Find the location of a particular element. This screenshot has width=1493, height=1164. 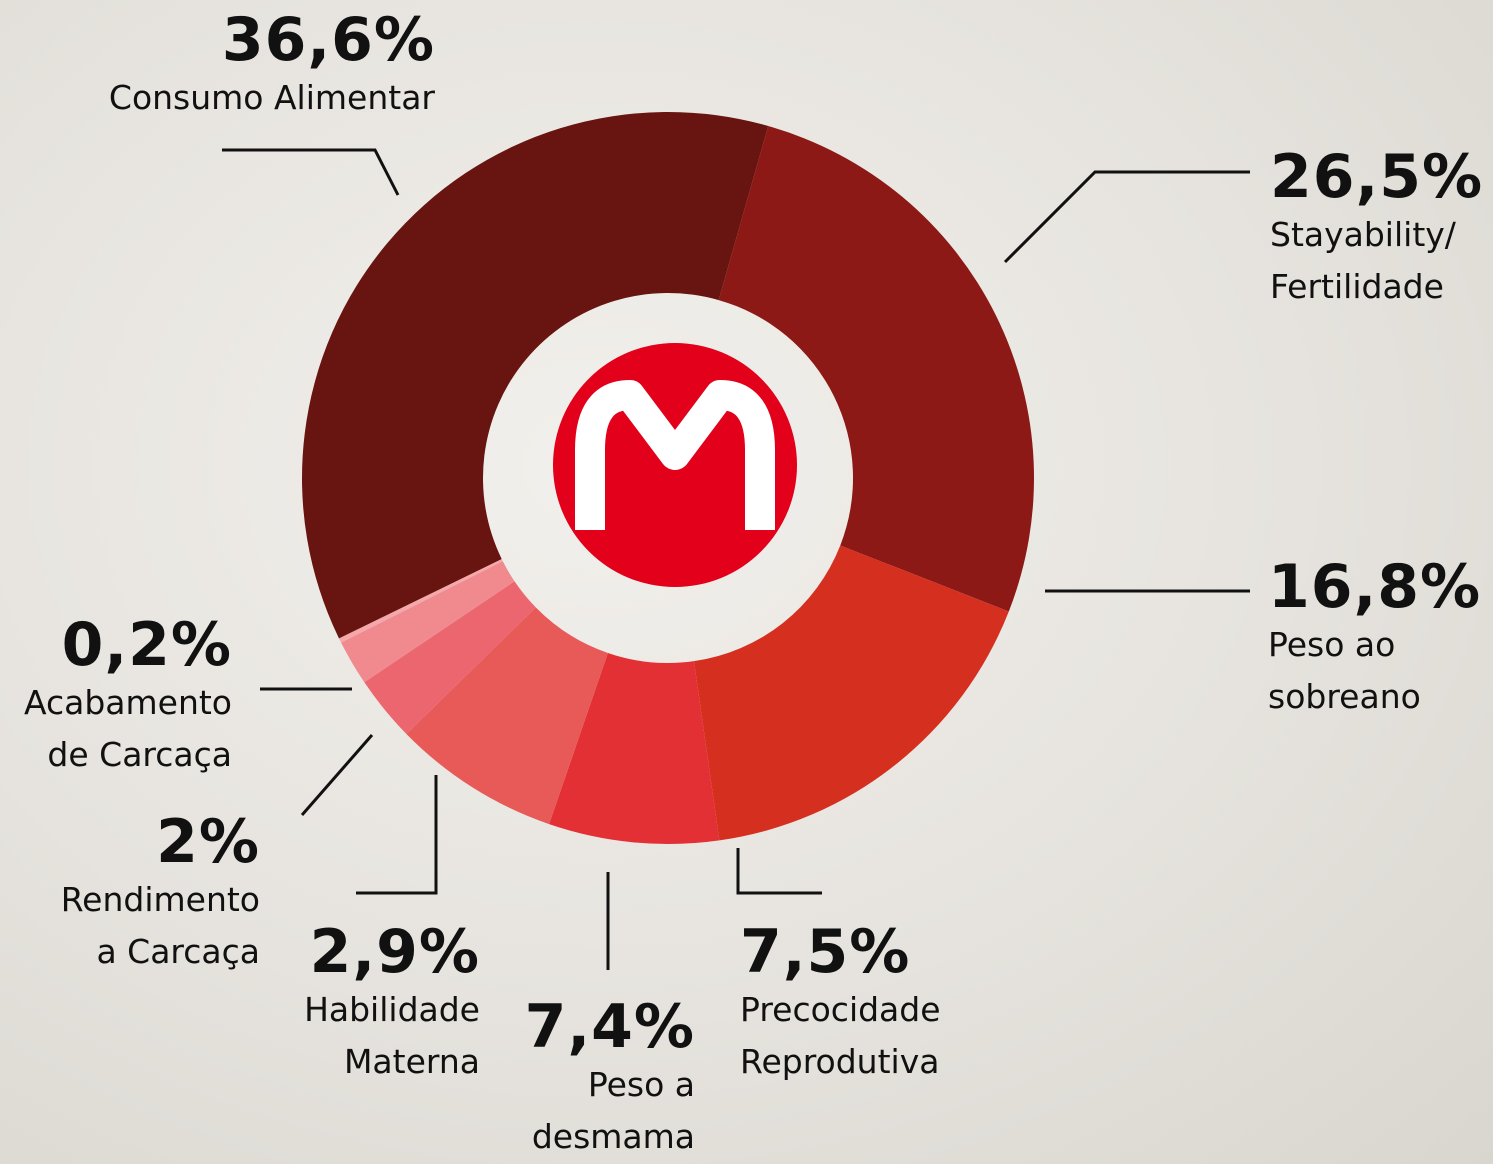

value-label: 2,9% is located at coordinates (394, 952).